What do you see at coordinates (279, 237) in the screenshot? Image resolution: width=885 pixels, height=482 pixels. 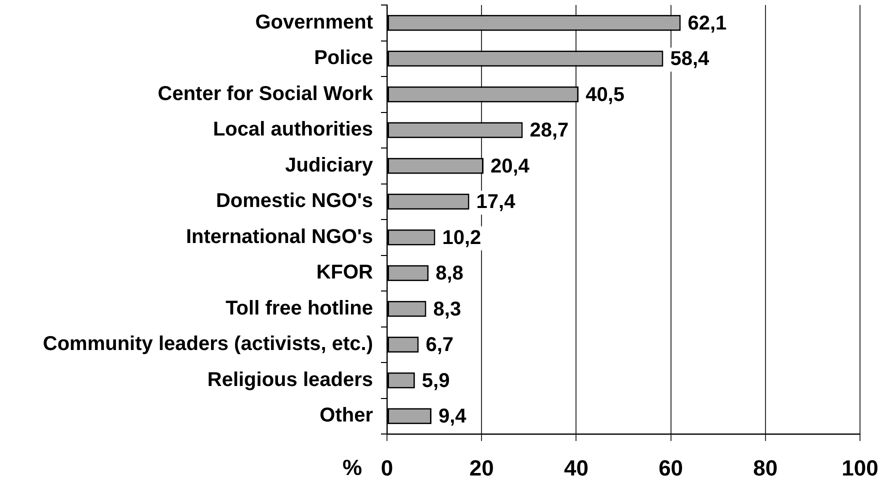 I see `y-tick-label: International NGO's` at bounding box center [279, 237].